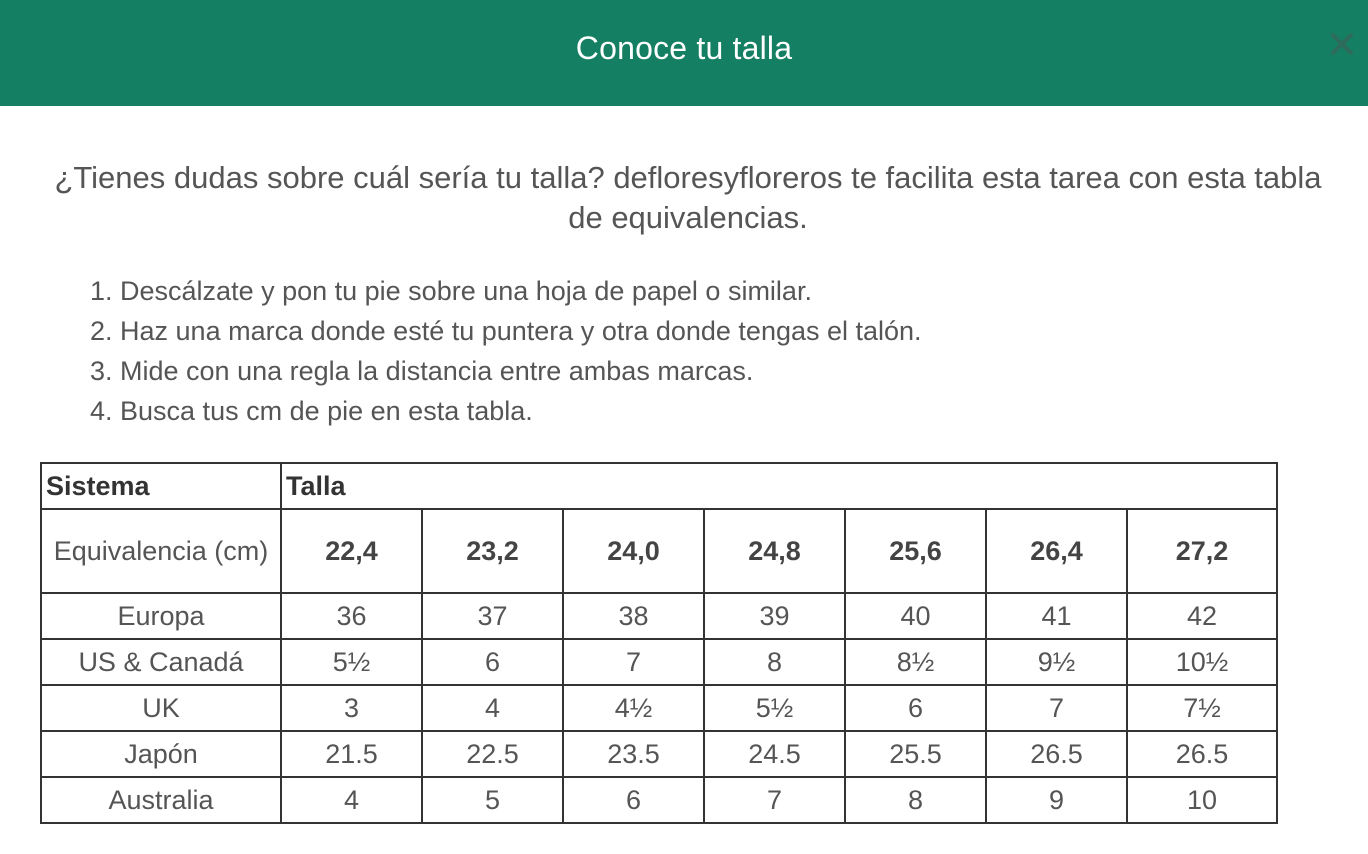 The height and width of the screenshot is (854, 1368). What do you see at coordinates (161, 754) in the screenshot?
I see `row-label: Japón` at bounding box center [161, 754].